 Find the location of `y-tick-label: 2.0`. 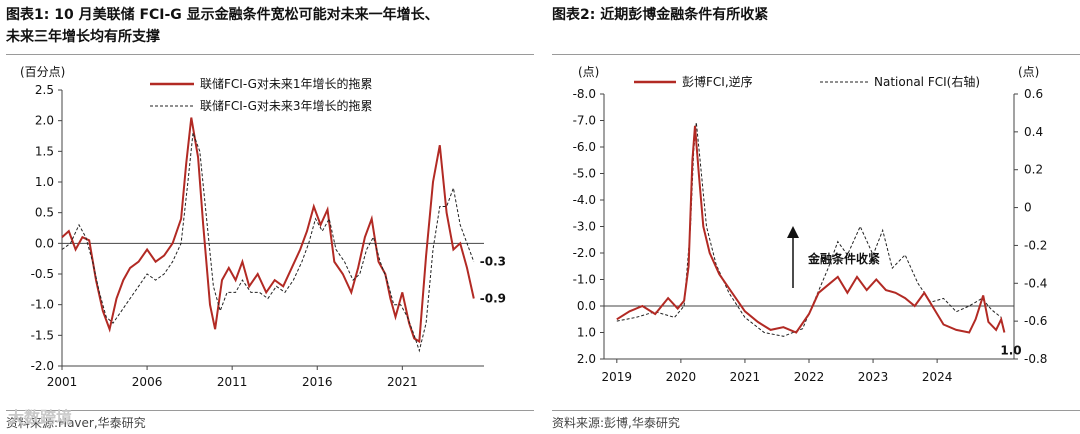

y-tick-label: 2.0 is located at coordinates (44, 121).